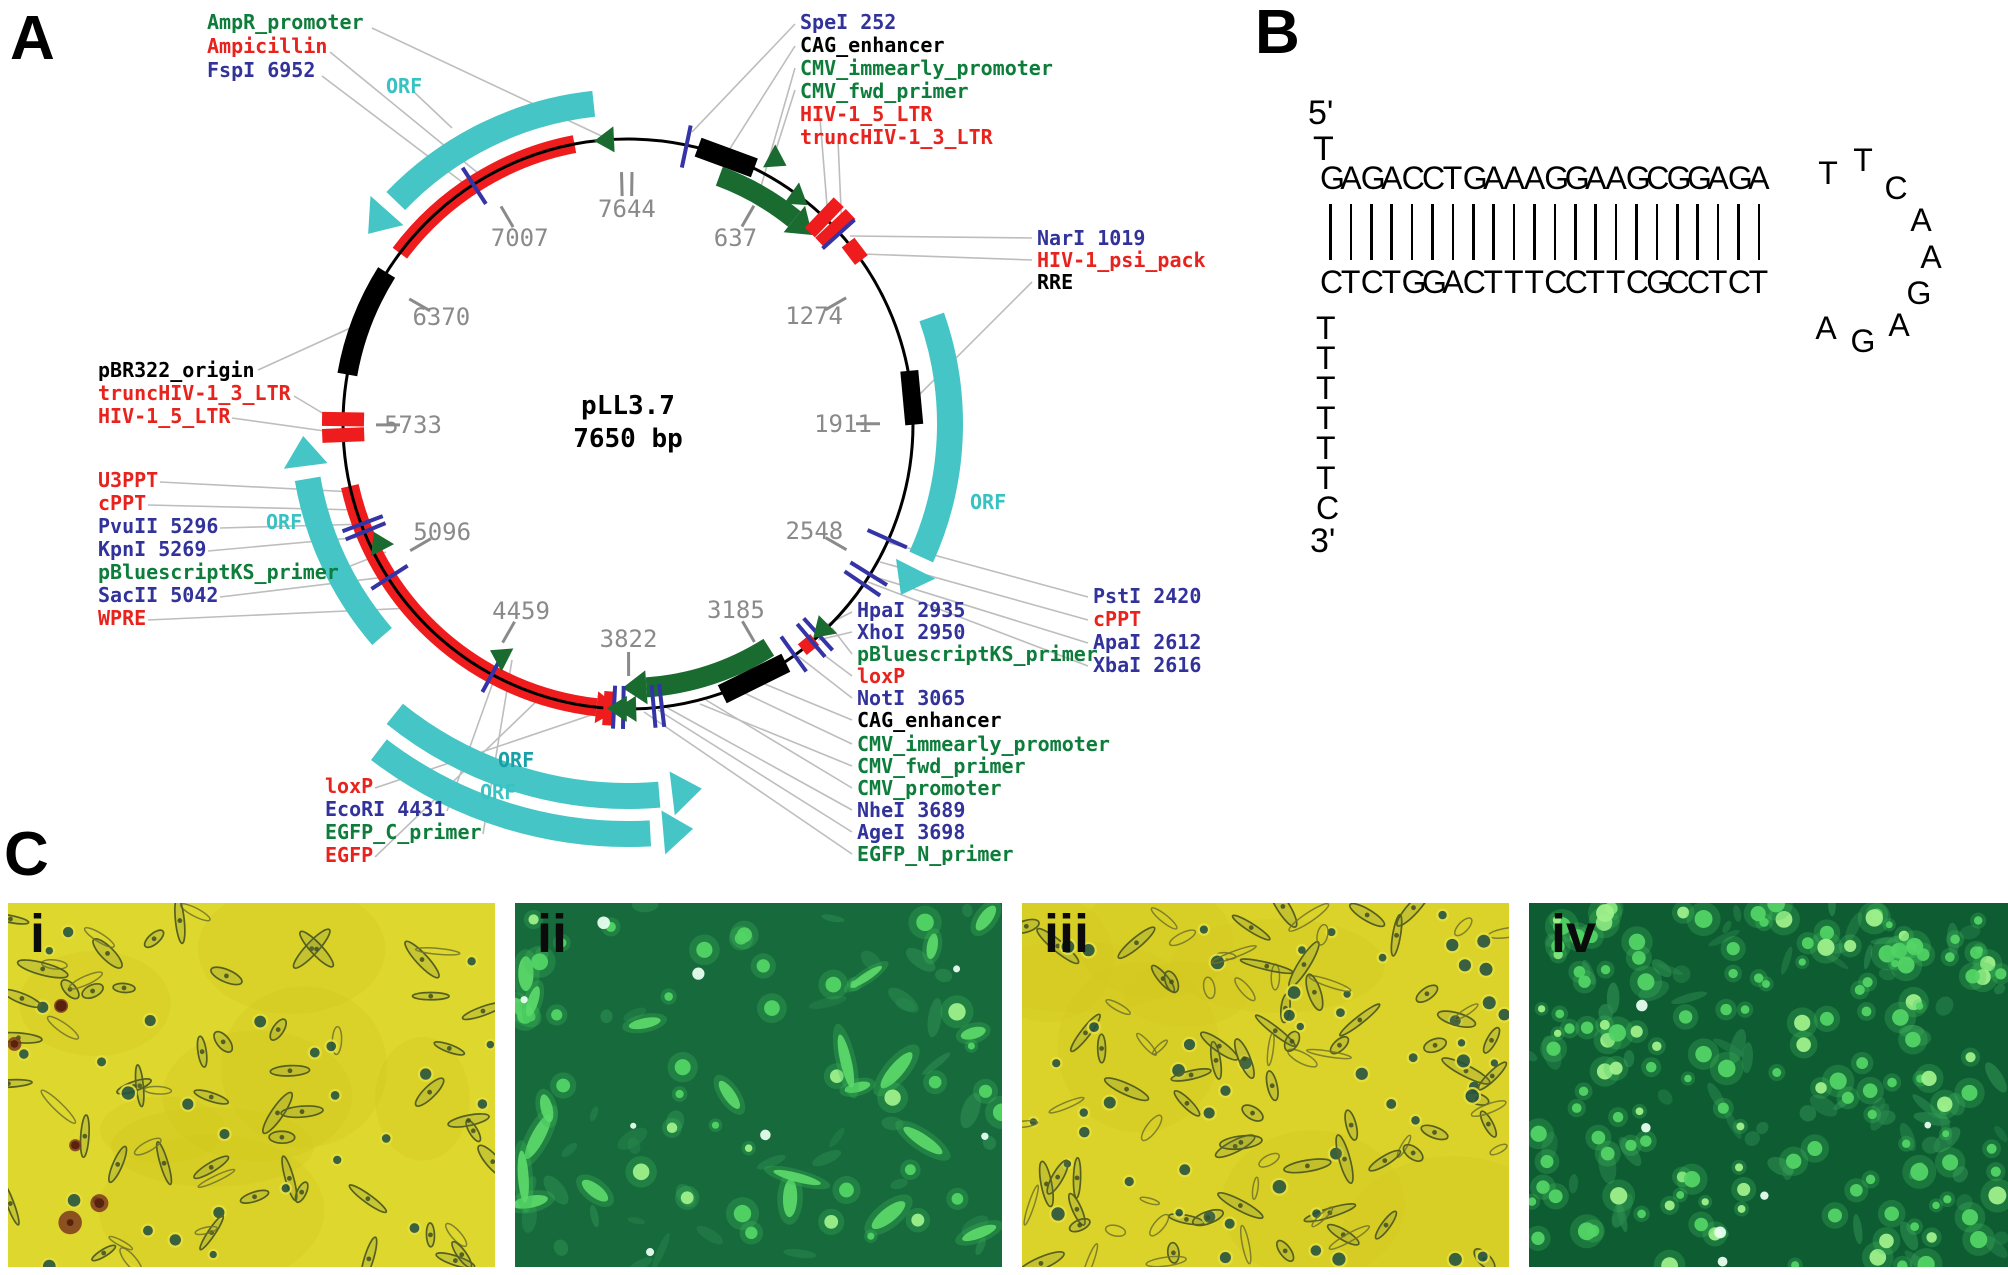  I want to click on tick-label-4459: 4459, so click(521, 610).